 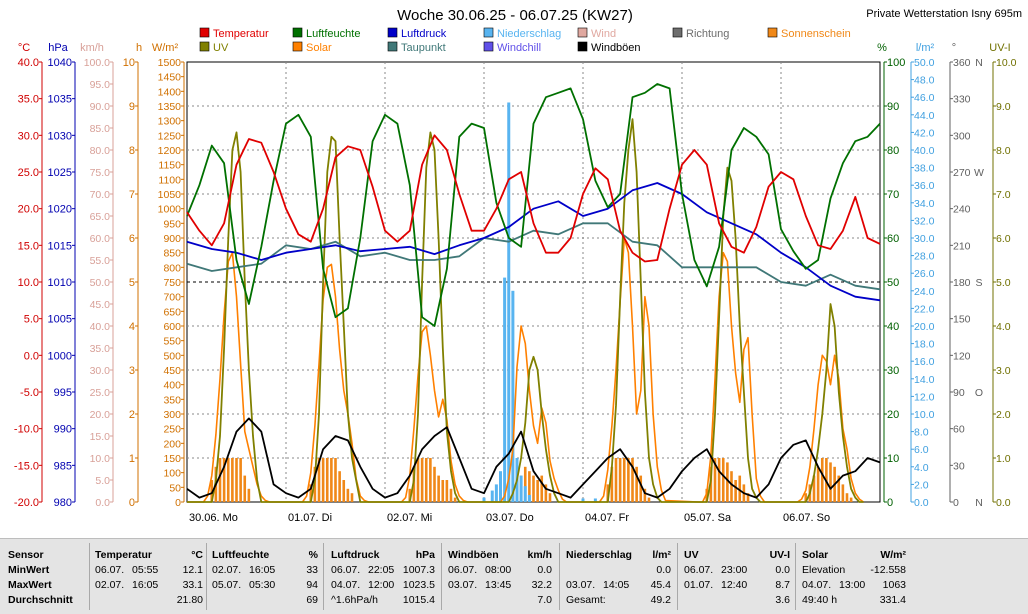 I want to click on stats-row-labels: Sensor MinWert MaxWert Durchschnitt, so click(x=48, y=576).